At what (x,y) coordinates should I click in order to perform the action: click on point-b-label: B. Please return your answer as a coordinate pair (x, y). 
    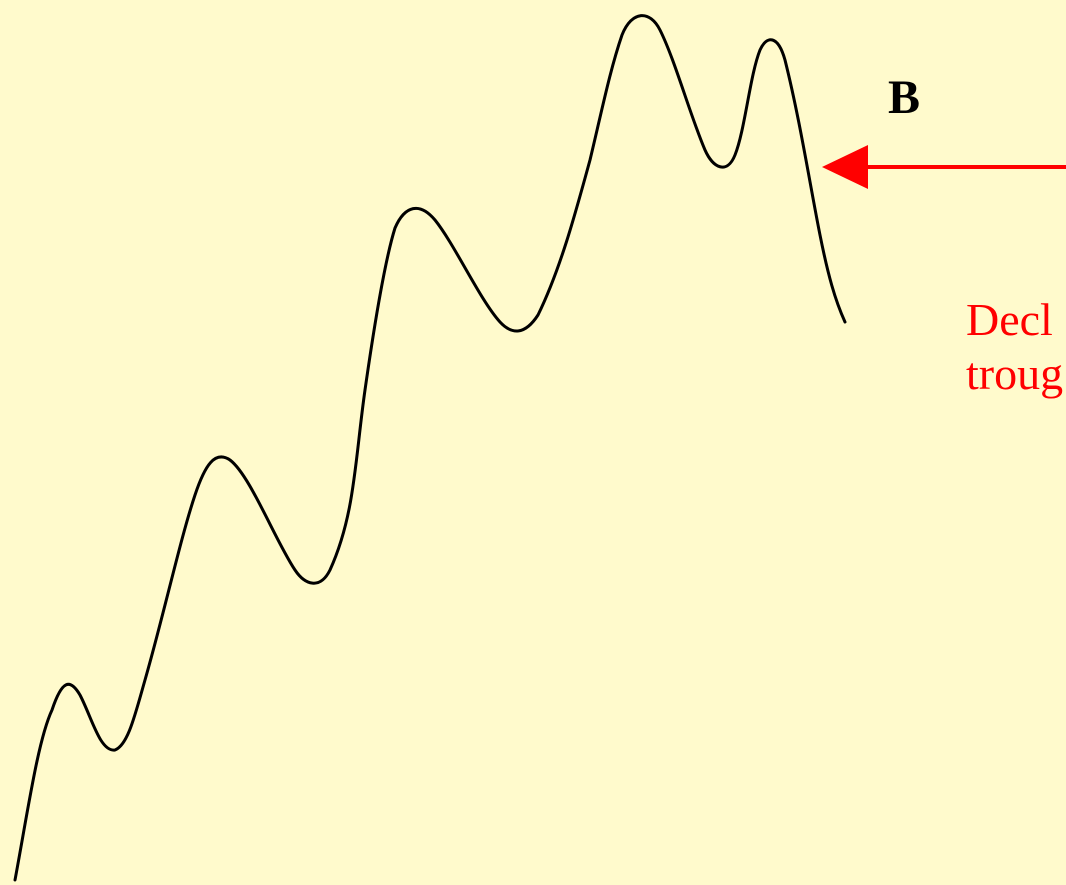
    Looking at the image, I should click on (904, 97).